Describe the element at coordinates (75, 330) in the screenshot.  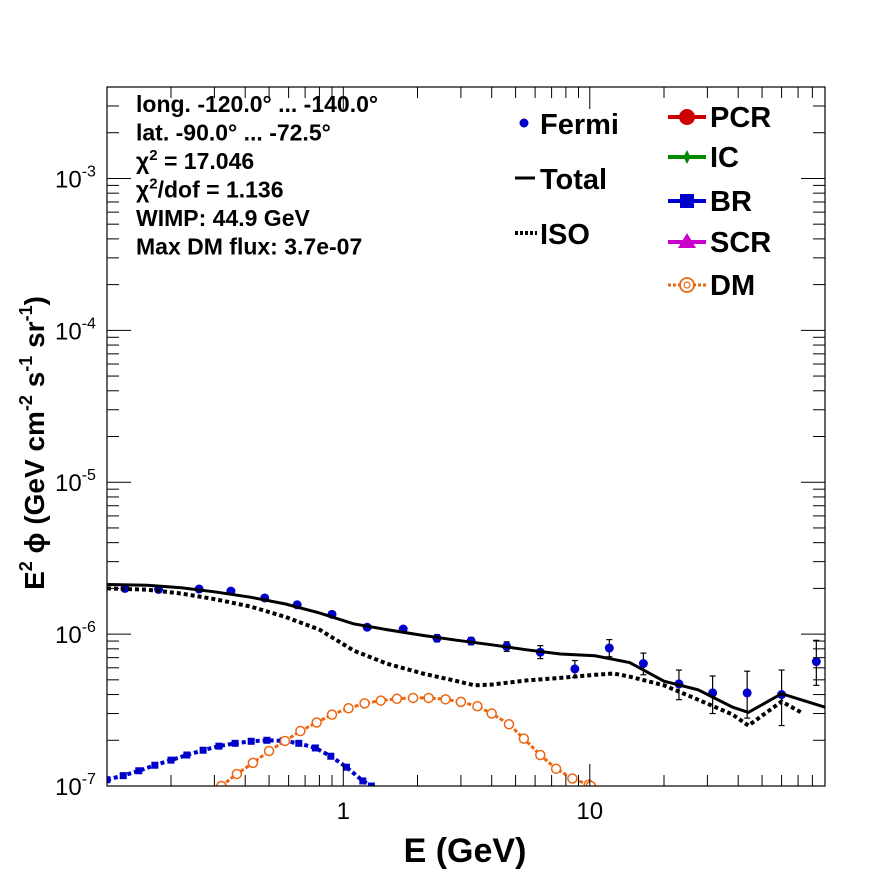
I see `y-tick-label: 10⁻⁴` at that location.